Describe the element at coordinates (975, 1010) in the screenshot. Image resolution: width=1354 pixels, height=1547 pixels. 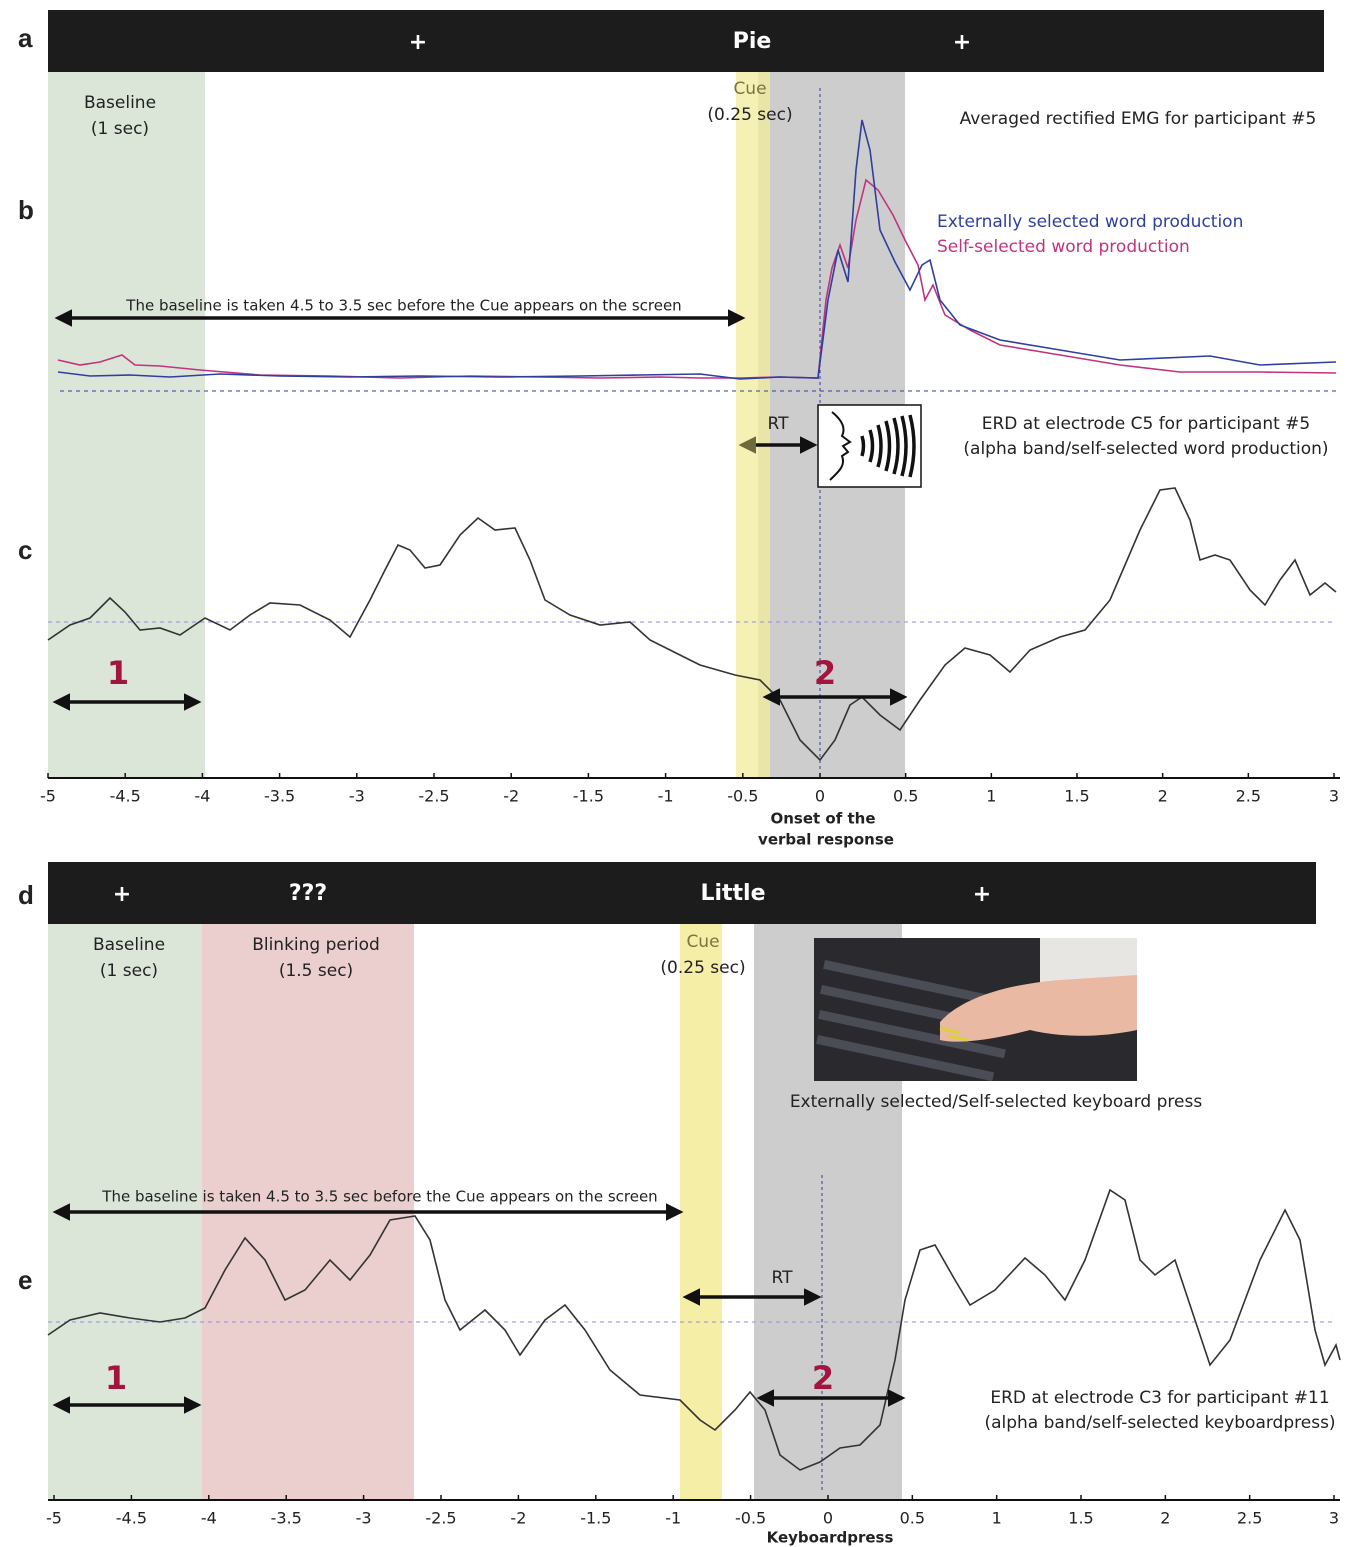
I see `keyboard-photo` at that location.